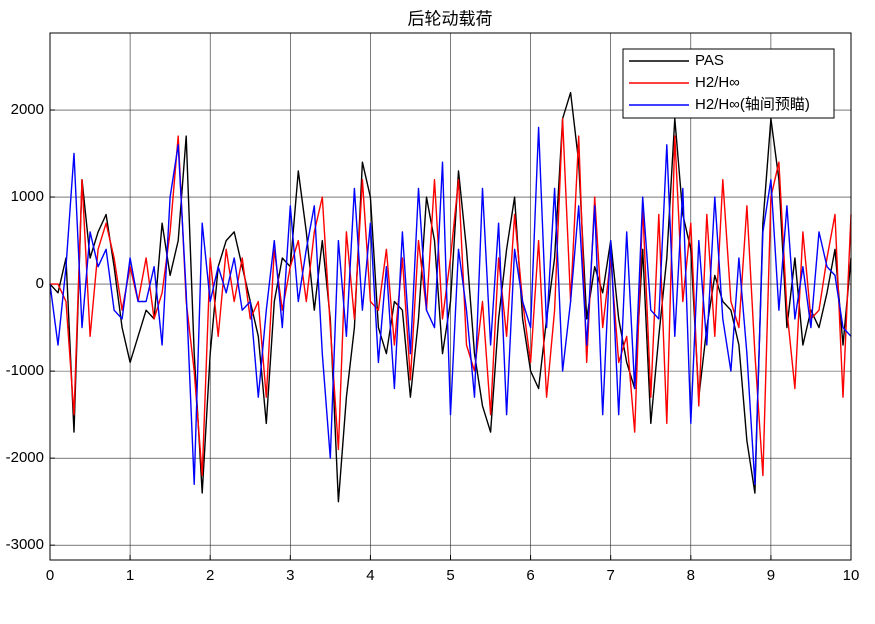 The image size is (875, 624). What do you see at coordinates (691, 575) in the screenshot?
I see `x-tick-label: 8` at bounding box center [691, 575].